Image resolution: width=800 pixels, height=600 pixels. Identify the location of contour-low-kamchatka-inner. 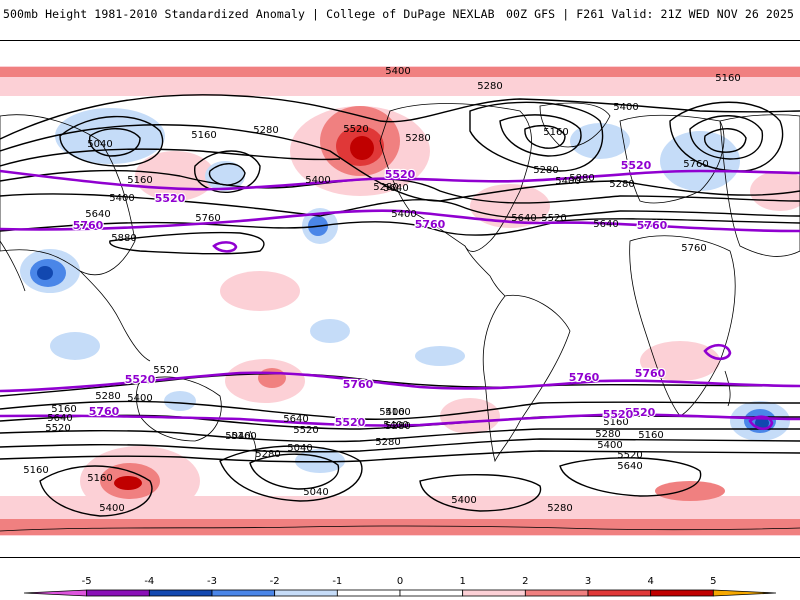
(227, 174).